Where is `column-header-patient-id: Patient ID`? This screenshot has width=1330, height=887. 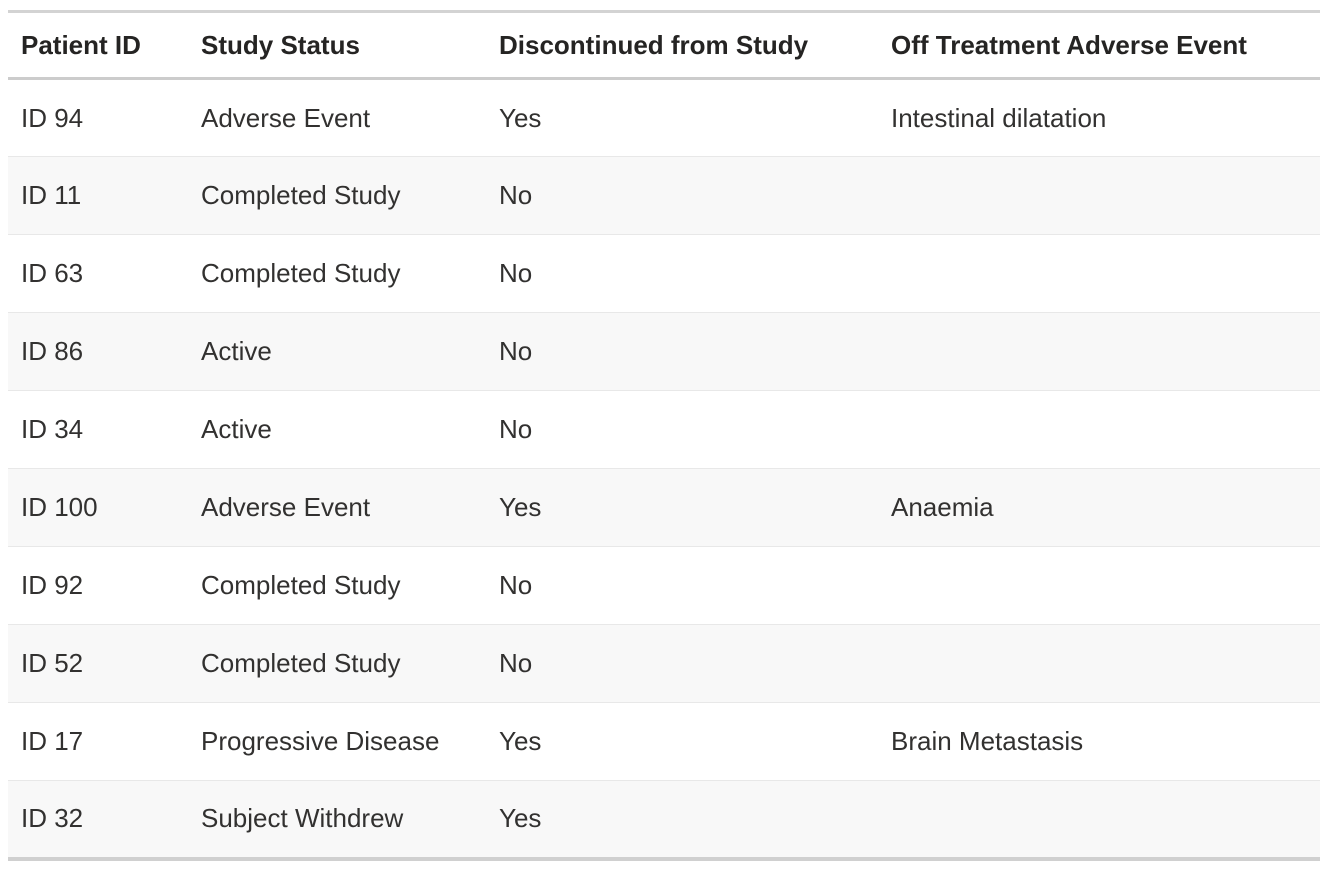 column-header-patient-id: Patient ID is located at coordinates (98, 45).